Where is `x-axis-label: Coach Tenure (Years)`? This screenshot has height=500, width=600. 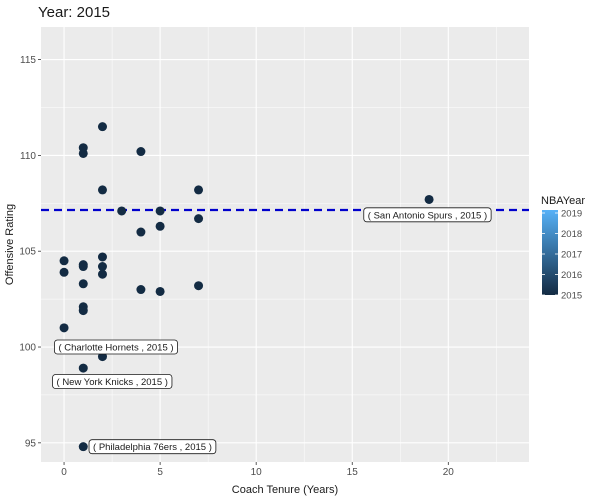 x-axis-label: Coach Tenure (Years) is located at coordinates (285, 490).